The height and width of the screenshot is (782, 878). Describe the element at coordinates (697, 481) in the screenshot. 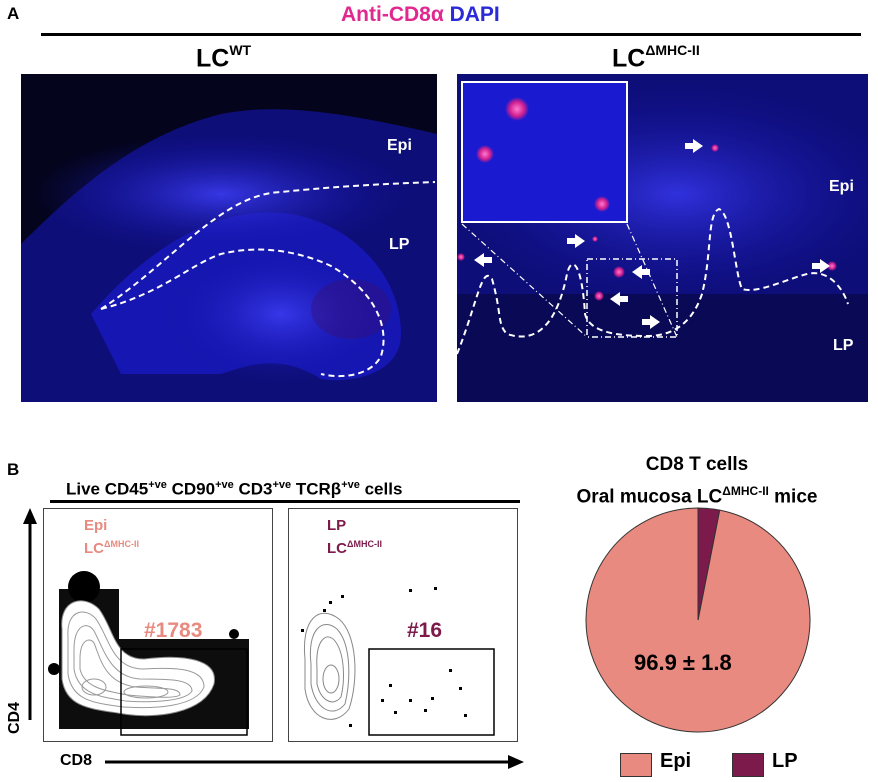

I see `pie-title: CD8 T cells Oral mucosa LCΔMHC-II mice` at that location.